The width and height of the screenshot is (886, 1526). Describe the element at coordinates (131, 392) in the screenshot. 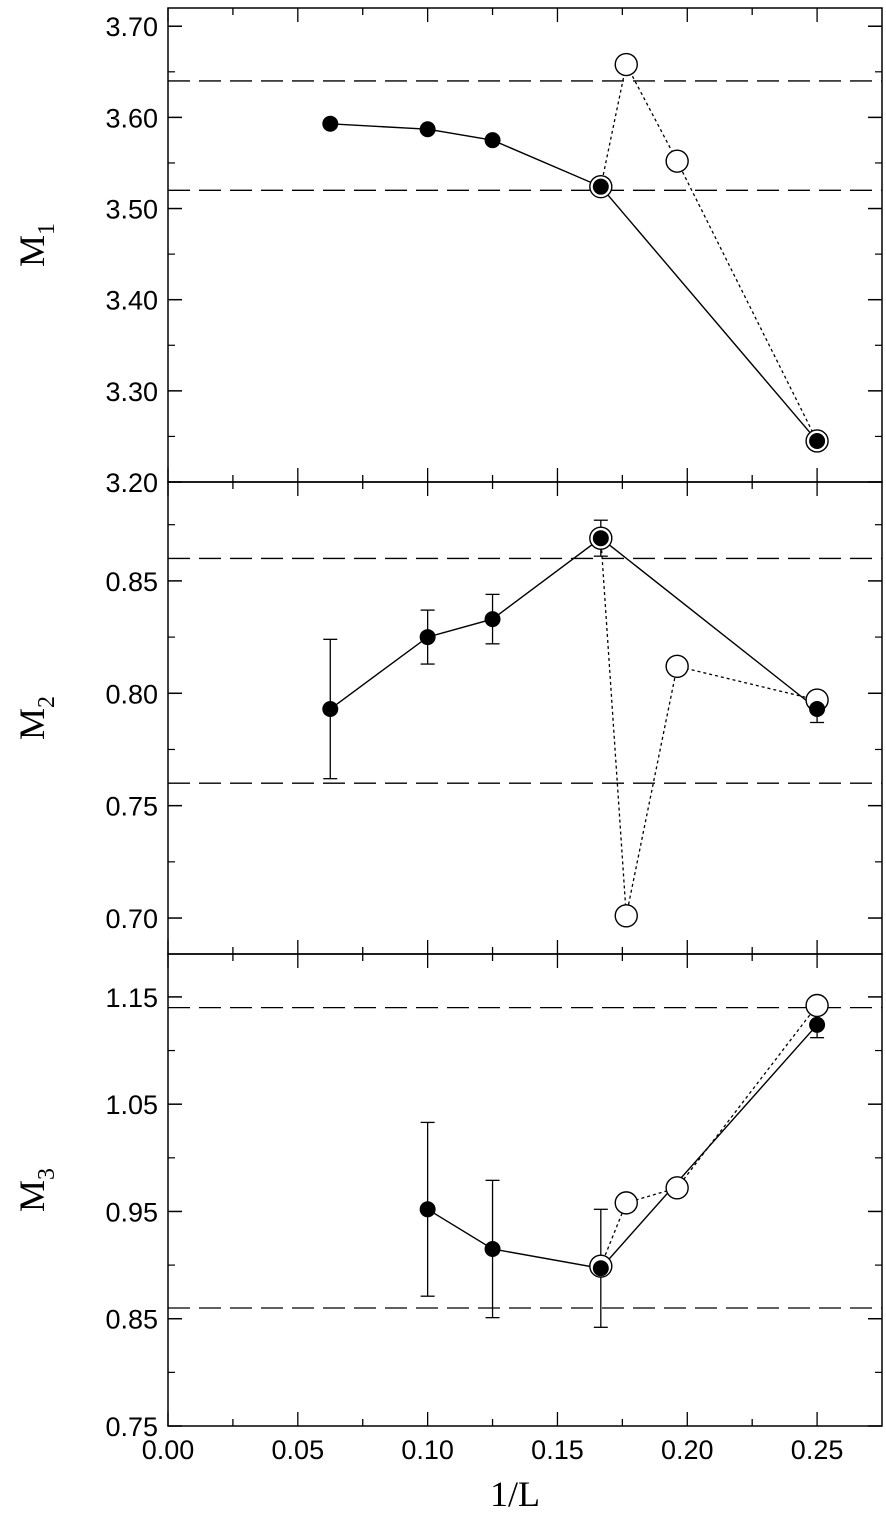

I see `y-tick-label: 3.30` at that location.